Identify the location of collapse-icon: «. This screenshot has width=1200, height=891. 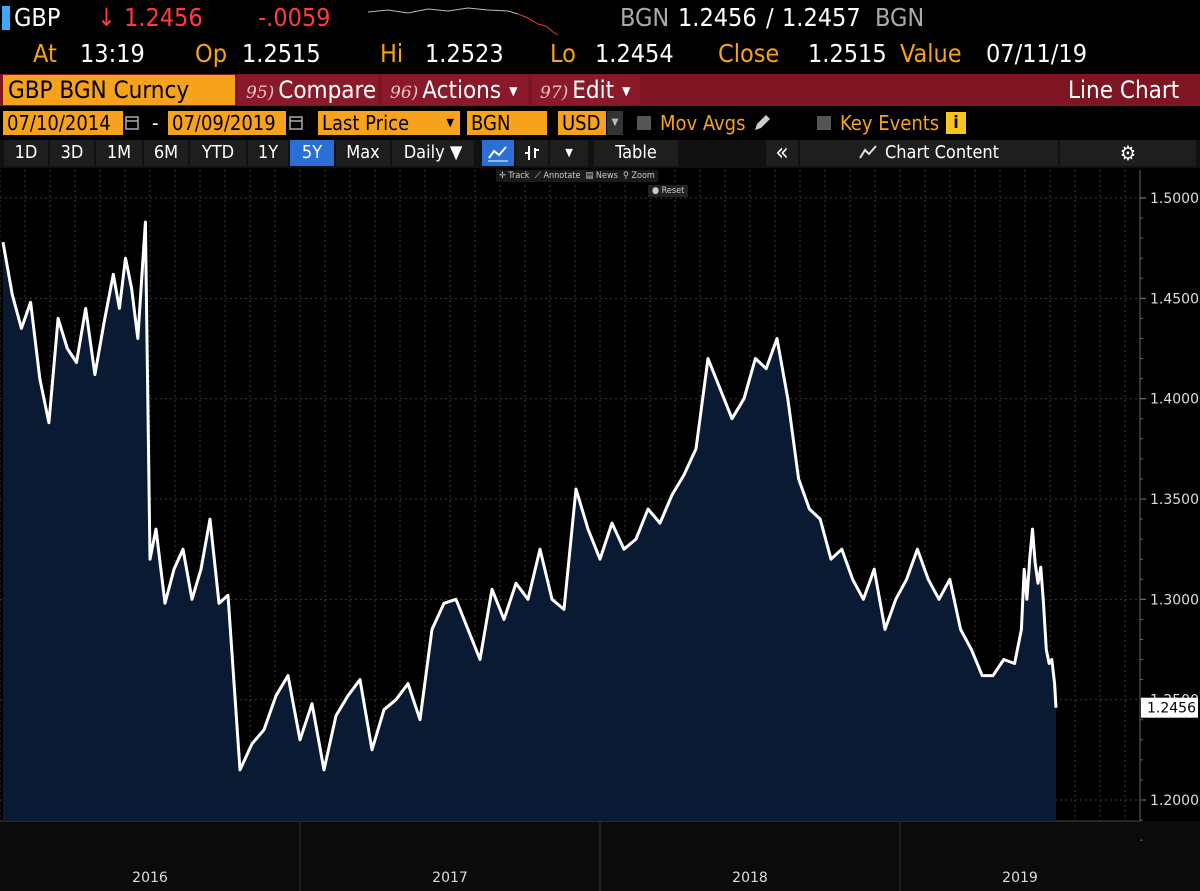
(782, 153).